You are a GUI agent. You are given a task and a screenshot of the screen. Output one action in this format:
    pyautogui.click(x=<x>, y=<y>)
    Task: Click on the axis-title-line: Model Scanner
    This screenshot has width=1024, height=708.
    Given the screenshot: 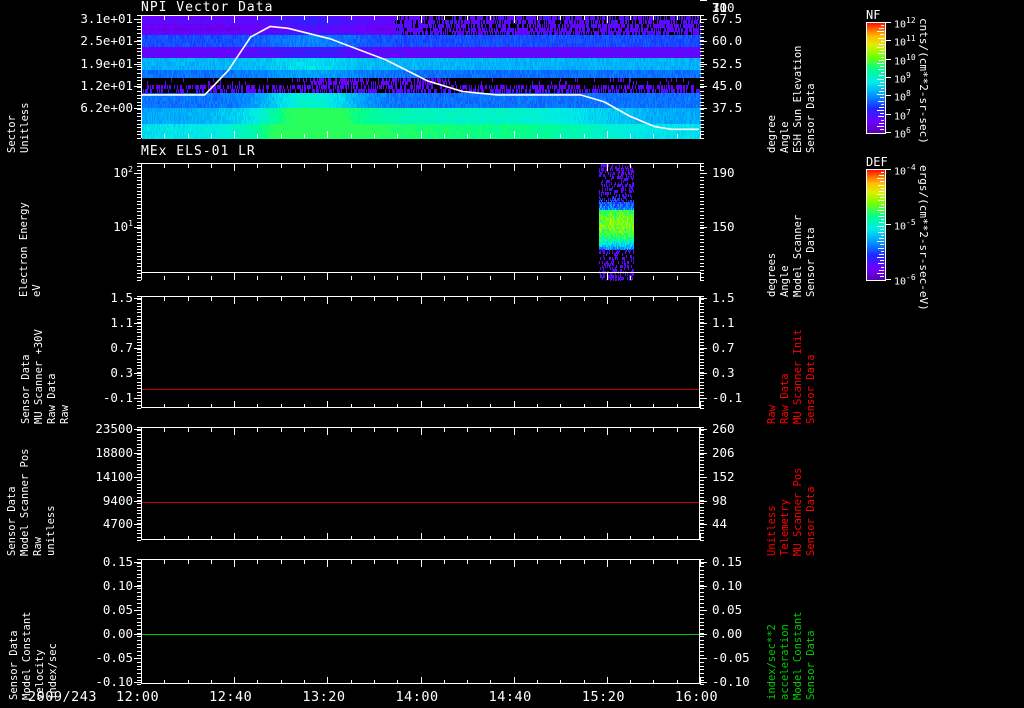 What is the action you would take?
    pyautogui.click(x=798, y=255)
    